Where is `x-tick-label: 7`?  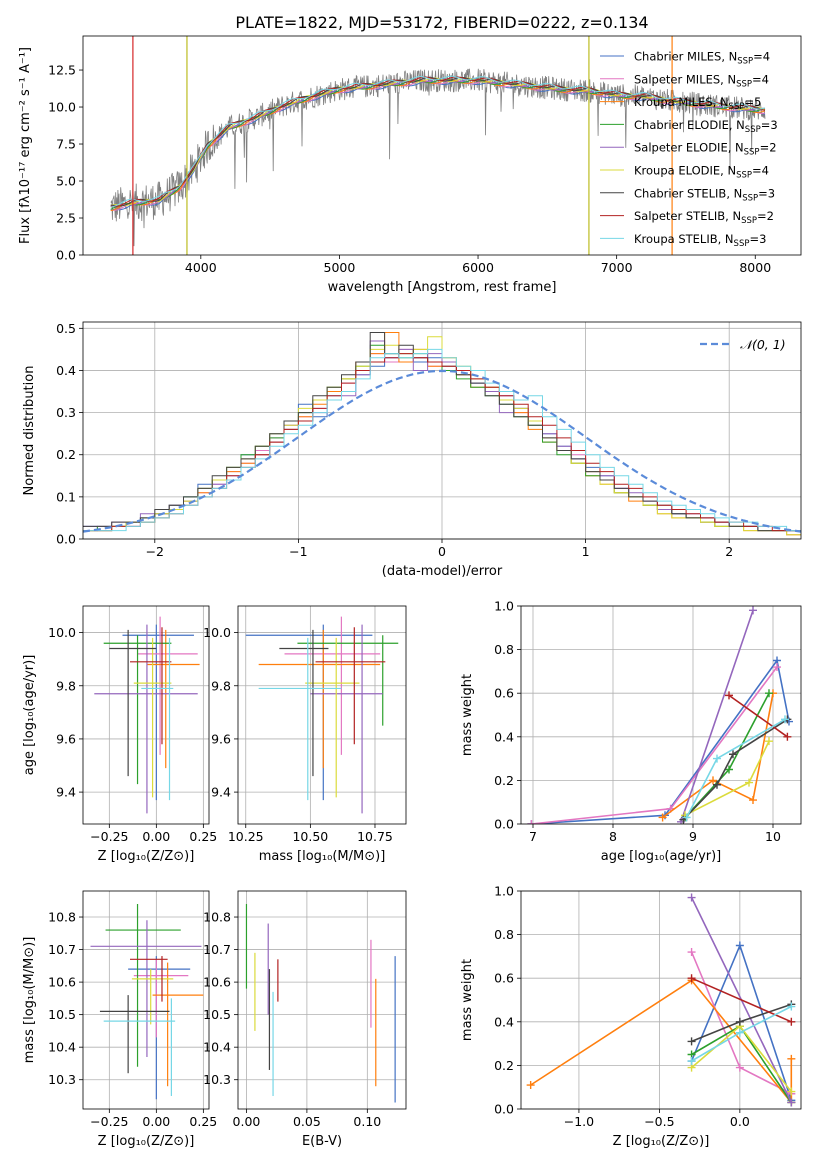
x-tick-label: 7 is located at coordinates (533, 836).